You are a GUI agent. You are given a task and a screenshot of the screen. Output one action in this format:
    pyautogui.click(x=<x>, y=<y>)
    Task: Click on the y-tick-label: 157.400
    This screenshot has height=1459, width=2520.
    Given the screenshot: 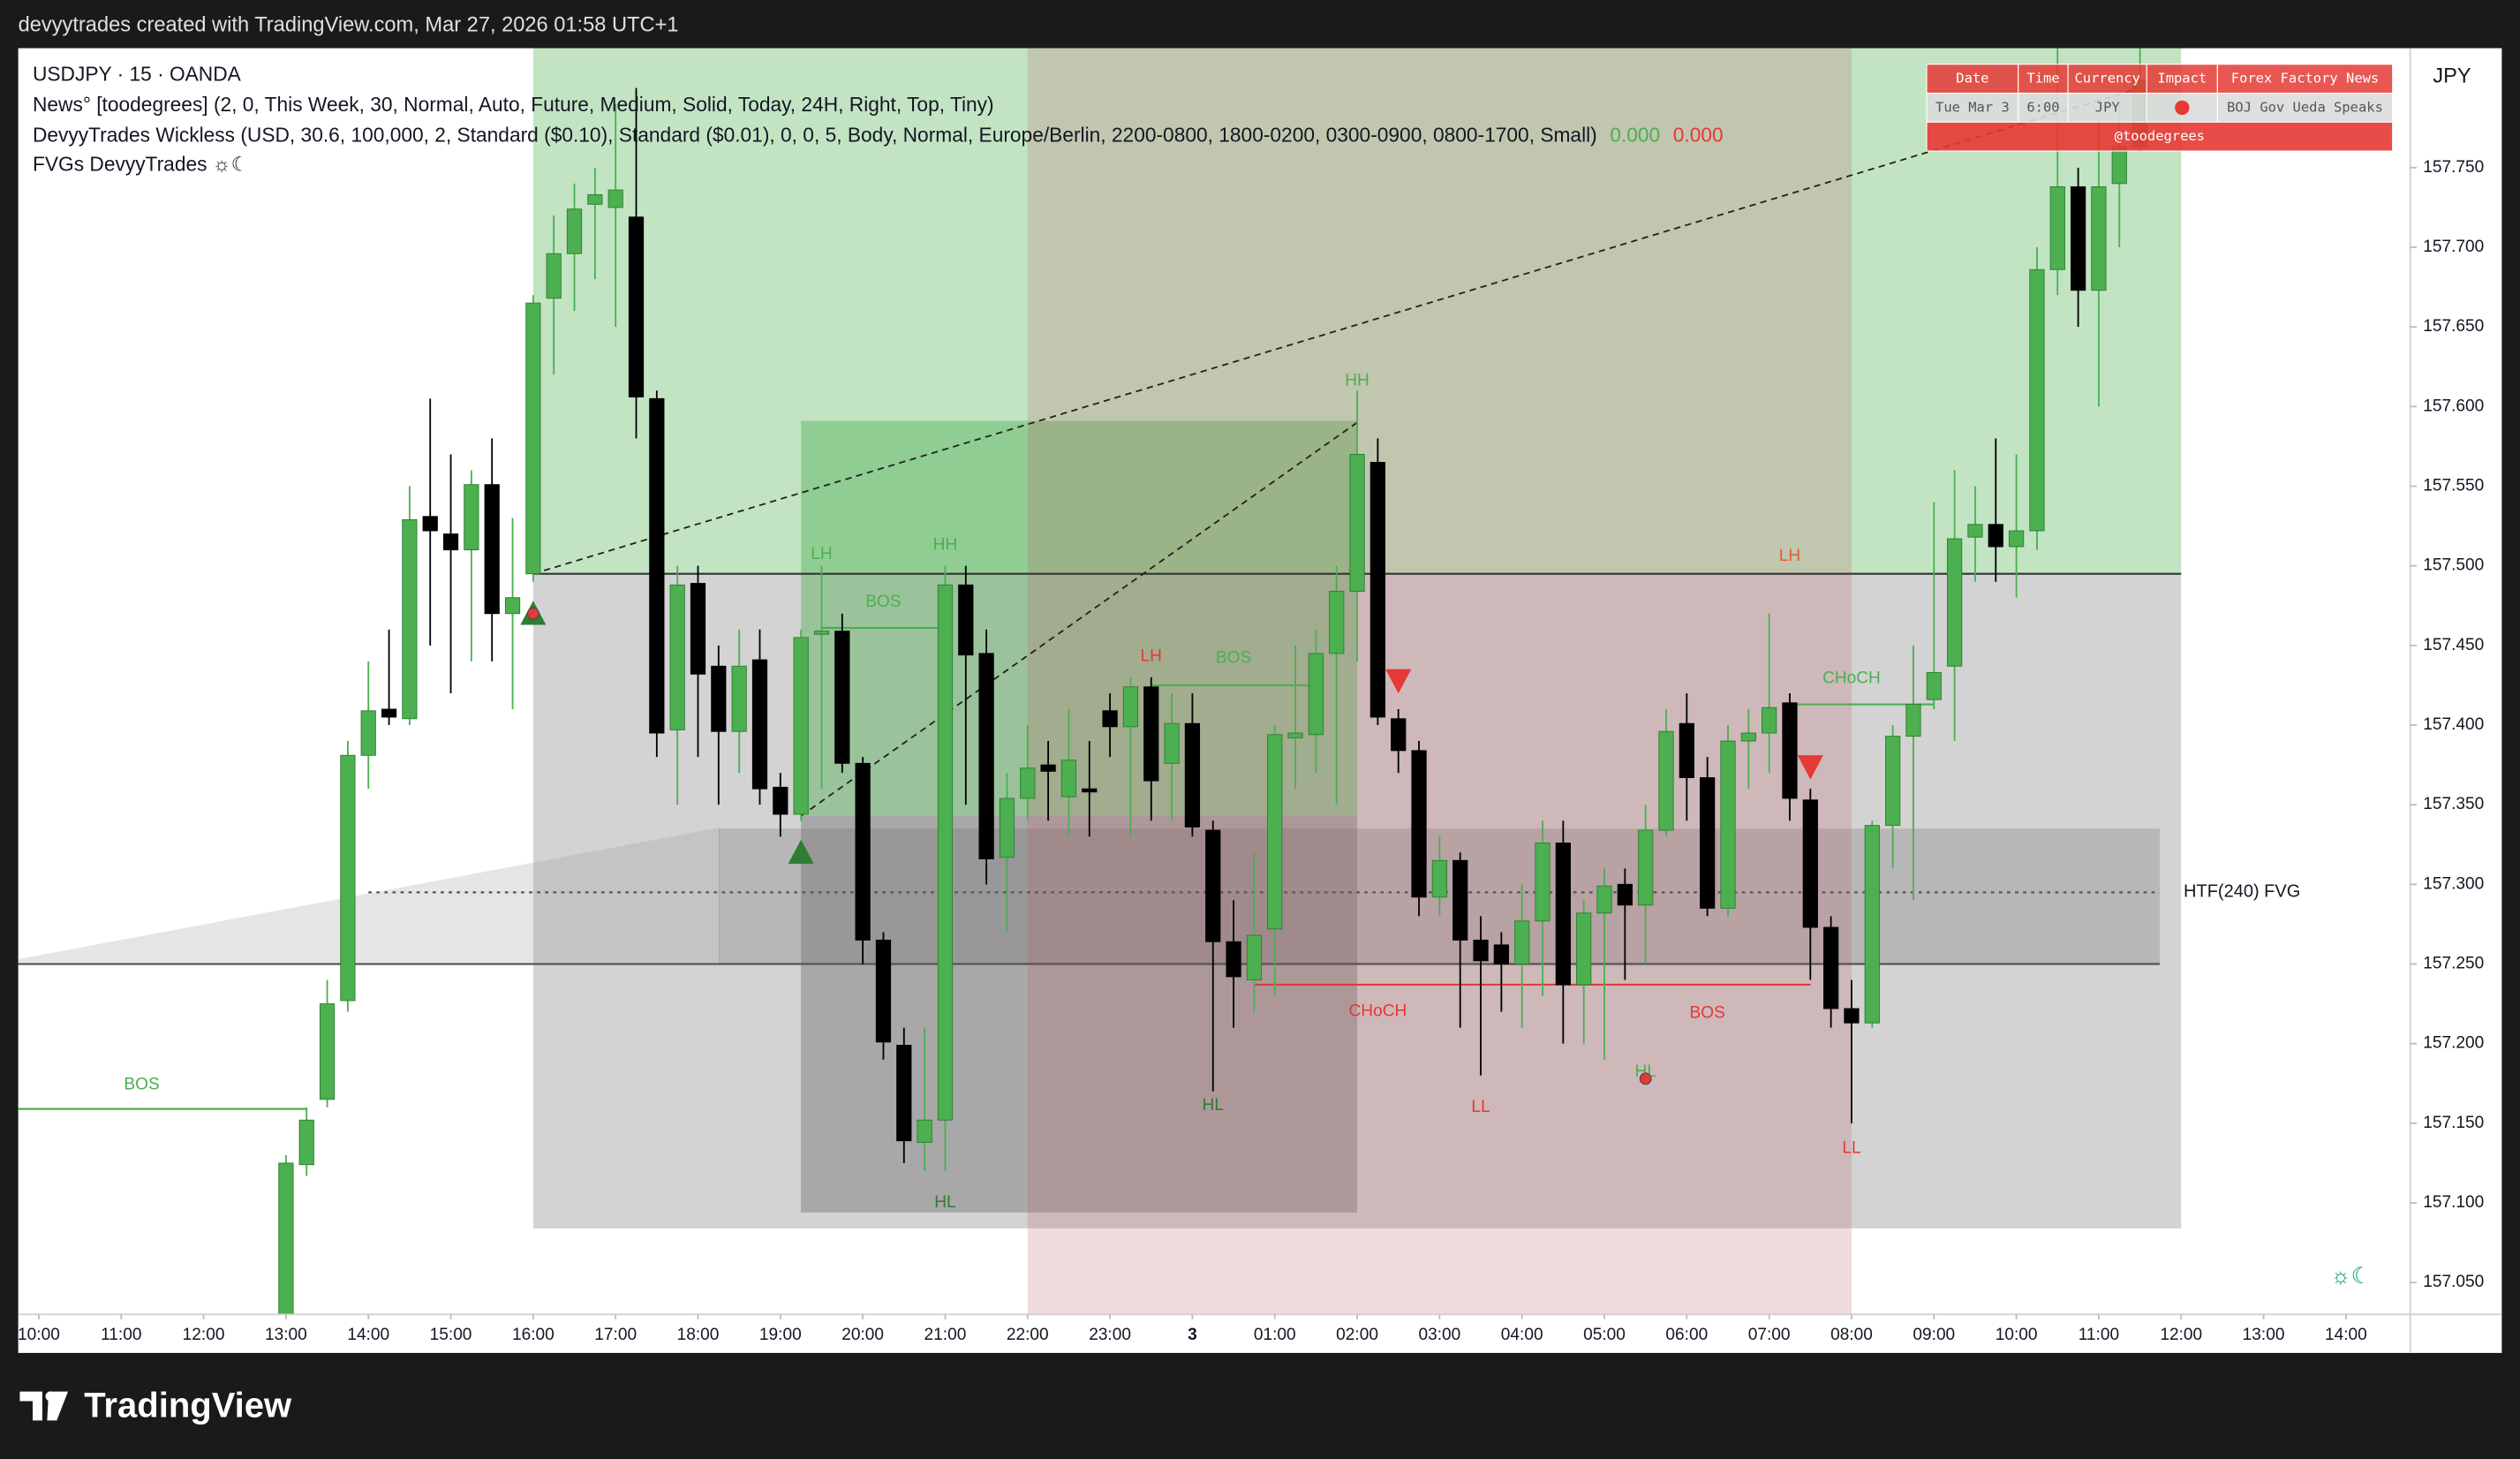 What is the action you would take?
    pyautogui.click(x=2453, y=724)
    